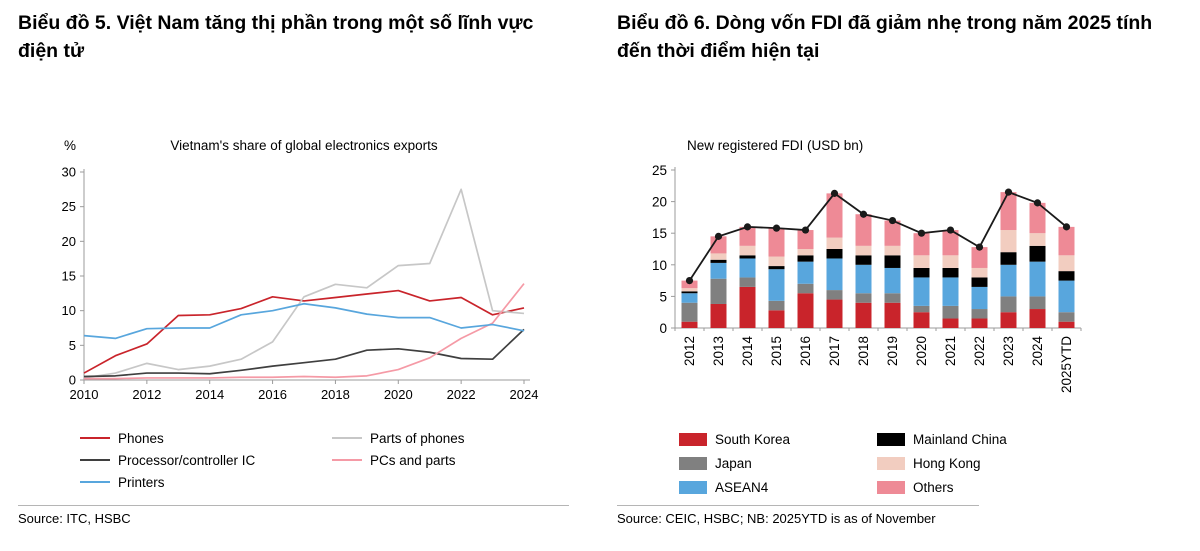 Image resolution: width=1200 pixels, height=551 pixels. Describe the element at coordinates (960, 439) in the screenshot. I see `legend-label: Mainland China` at that location.